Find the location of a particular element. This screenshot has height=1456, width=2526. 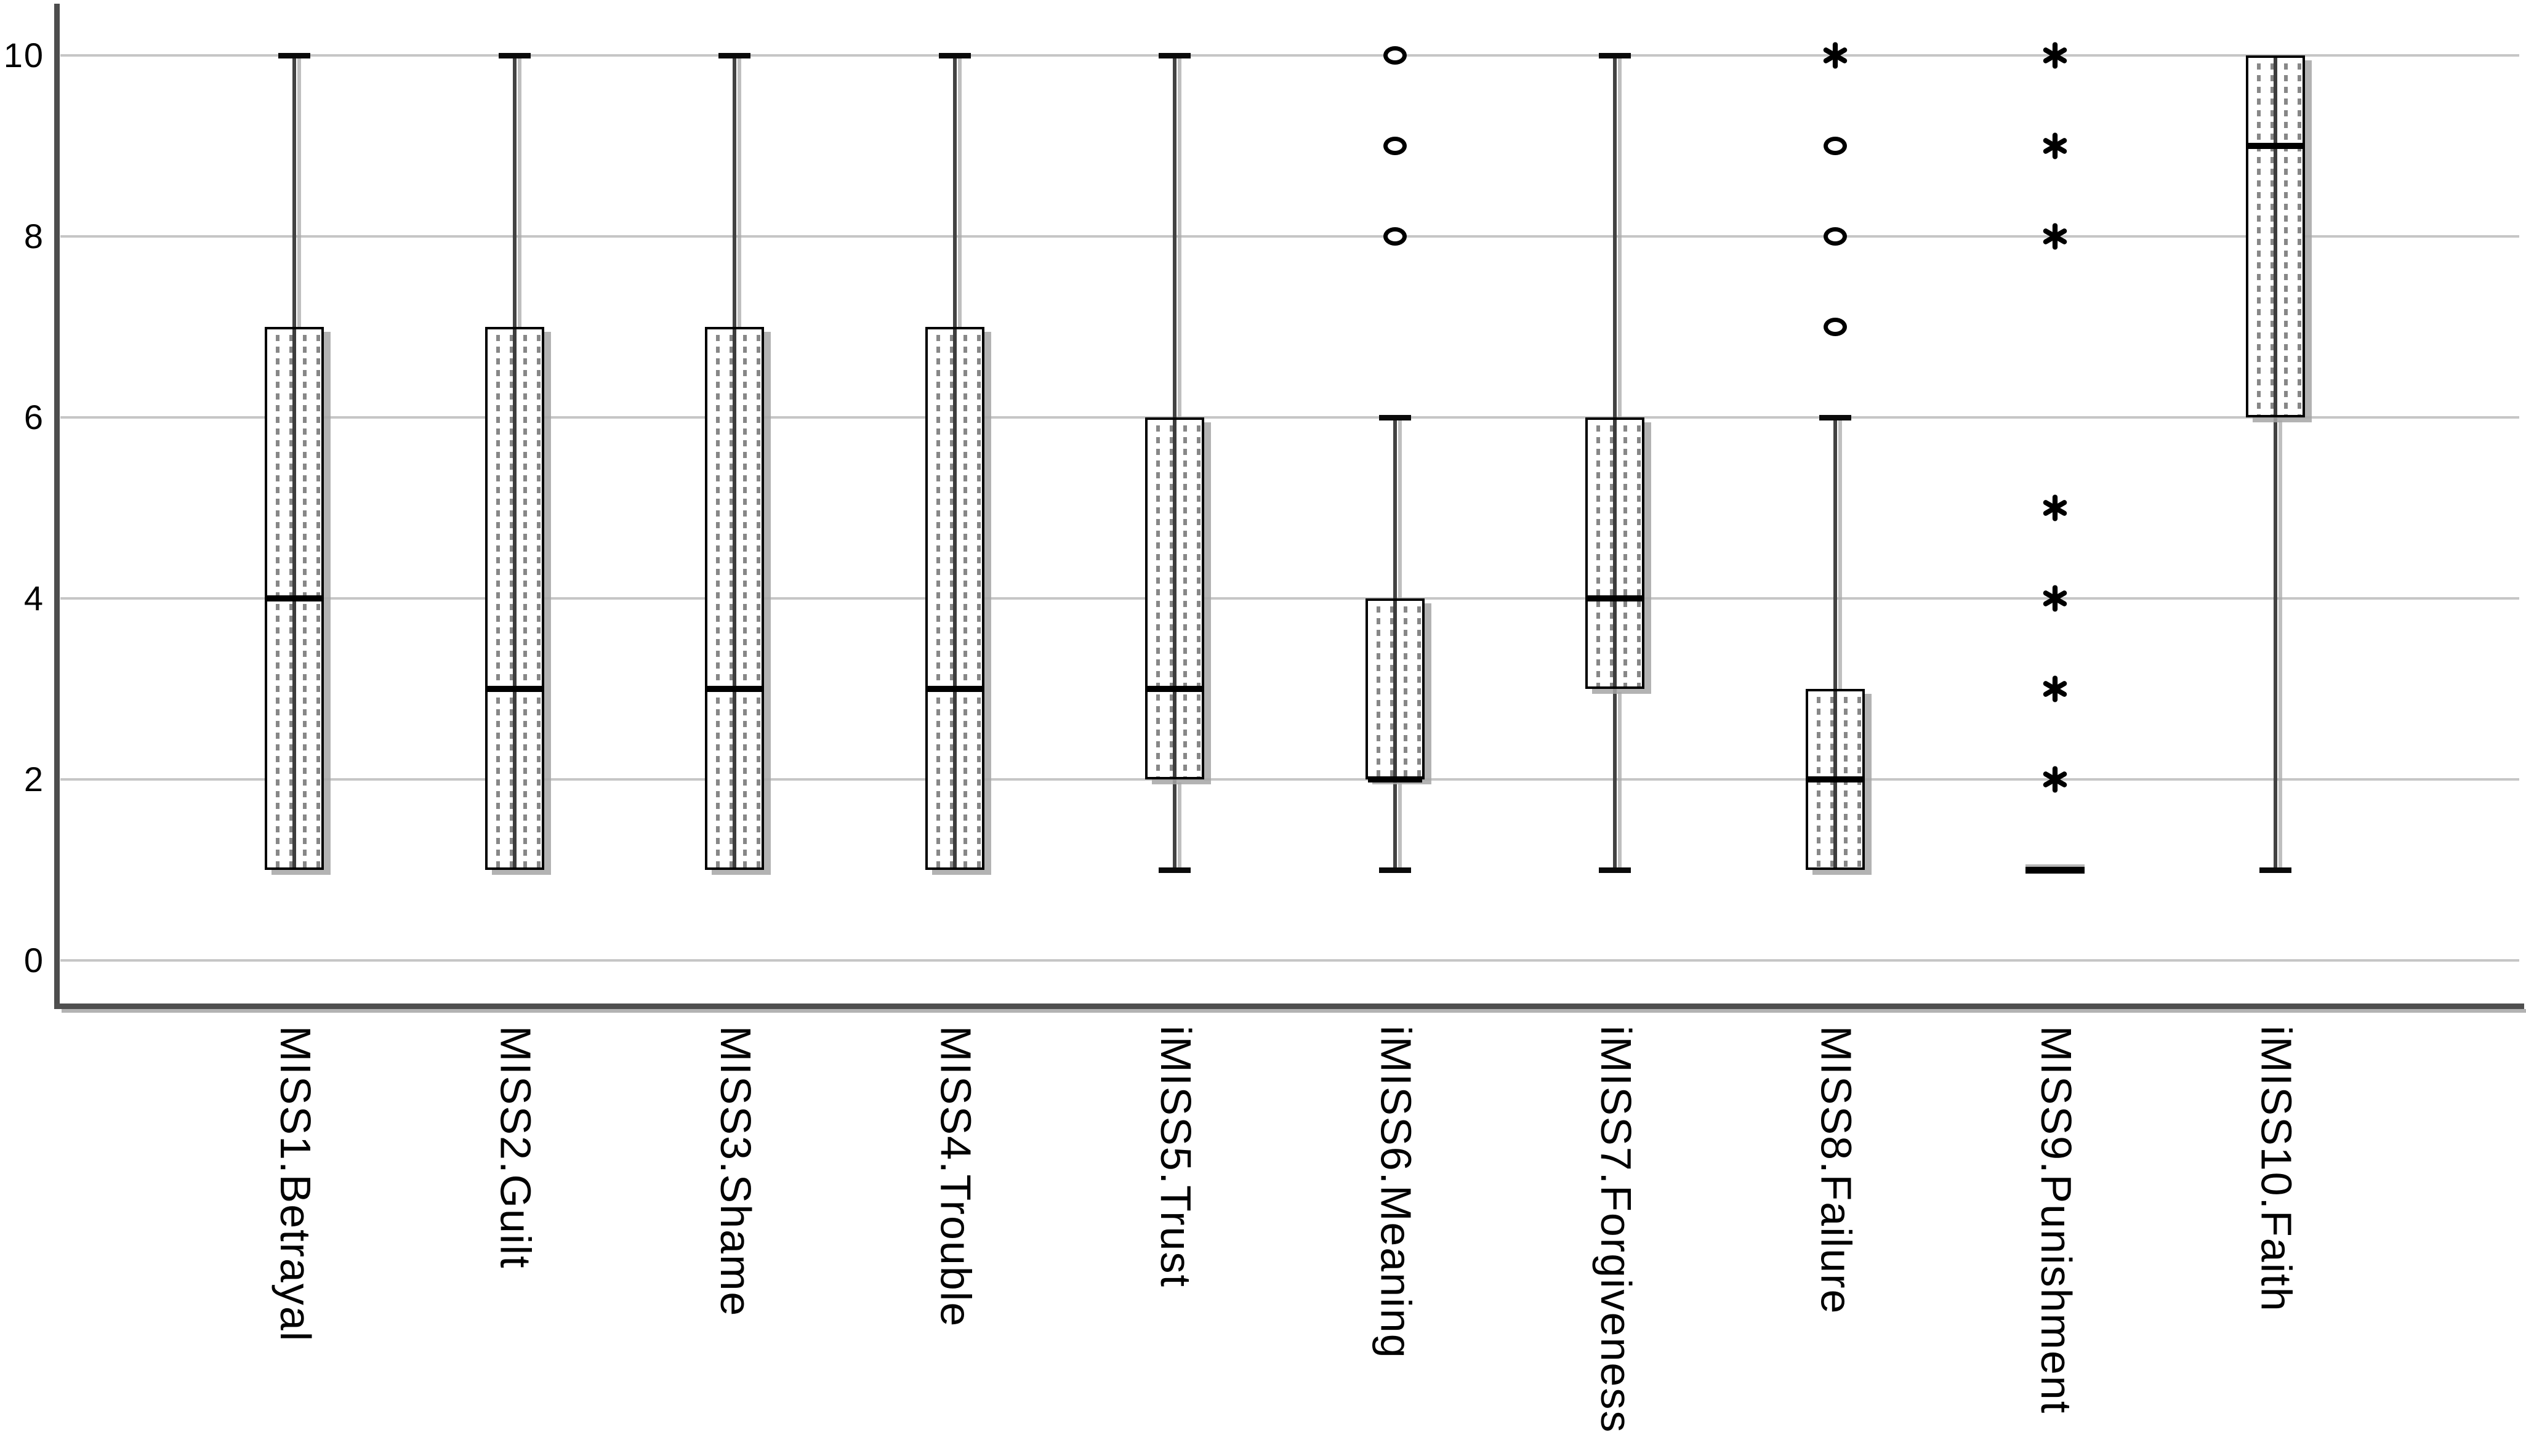

collapsed-median-dash is located at coordinates (2055, 871).